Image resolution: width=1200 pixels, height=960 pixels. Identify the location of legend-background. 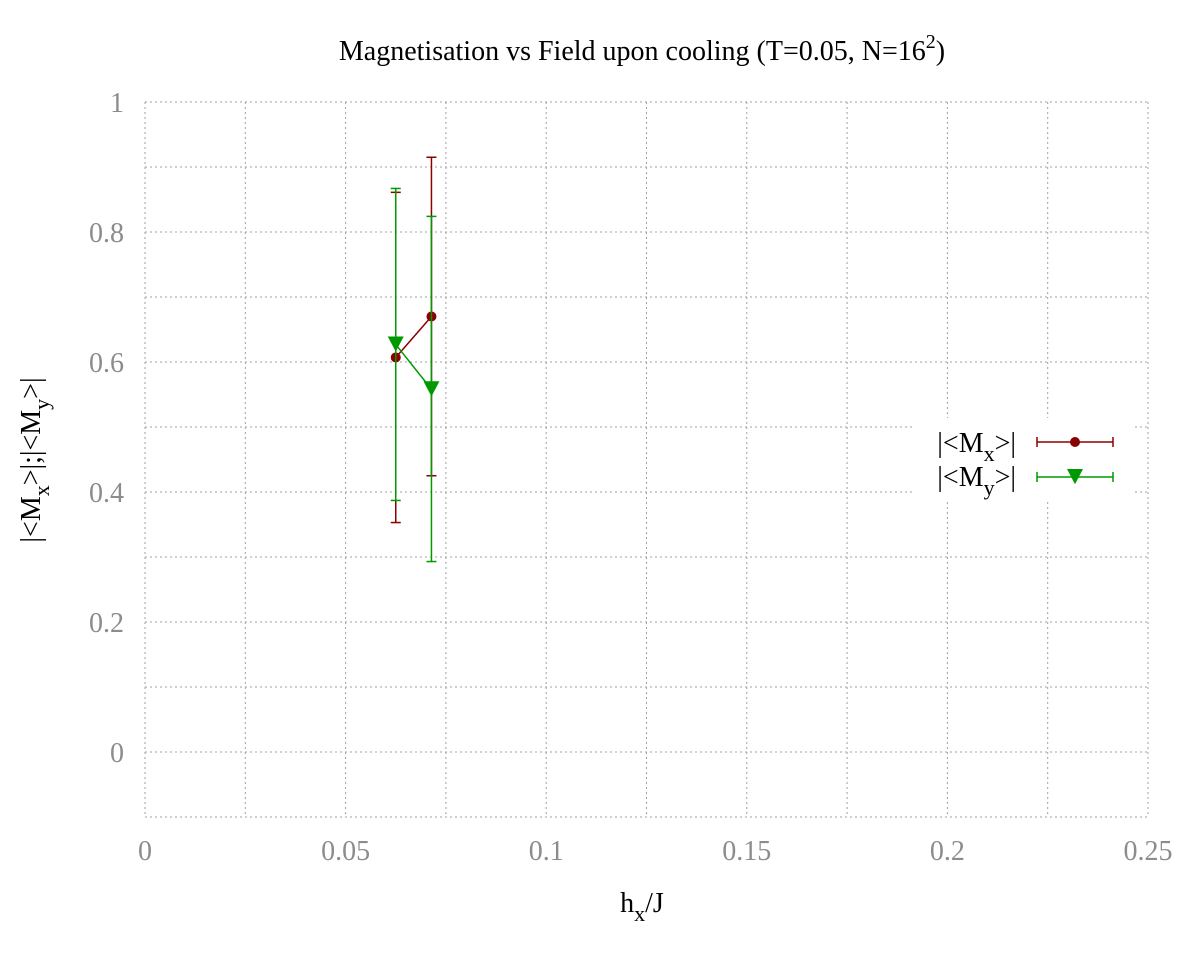
(1025, 459).